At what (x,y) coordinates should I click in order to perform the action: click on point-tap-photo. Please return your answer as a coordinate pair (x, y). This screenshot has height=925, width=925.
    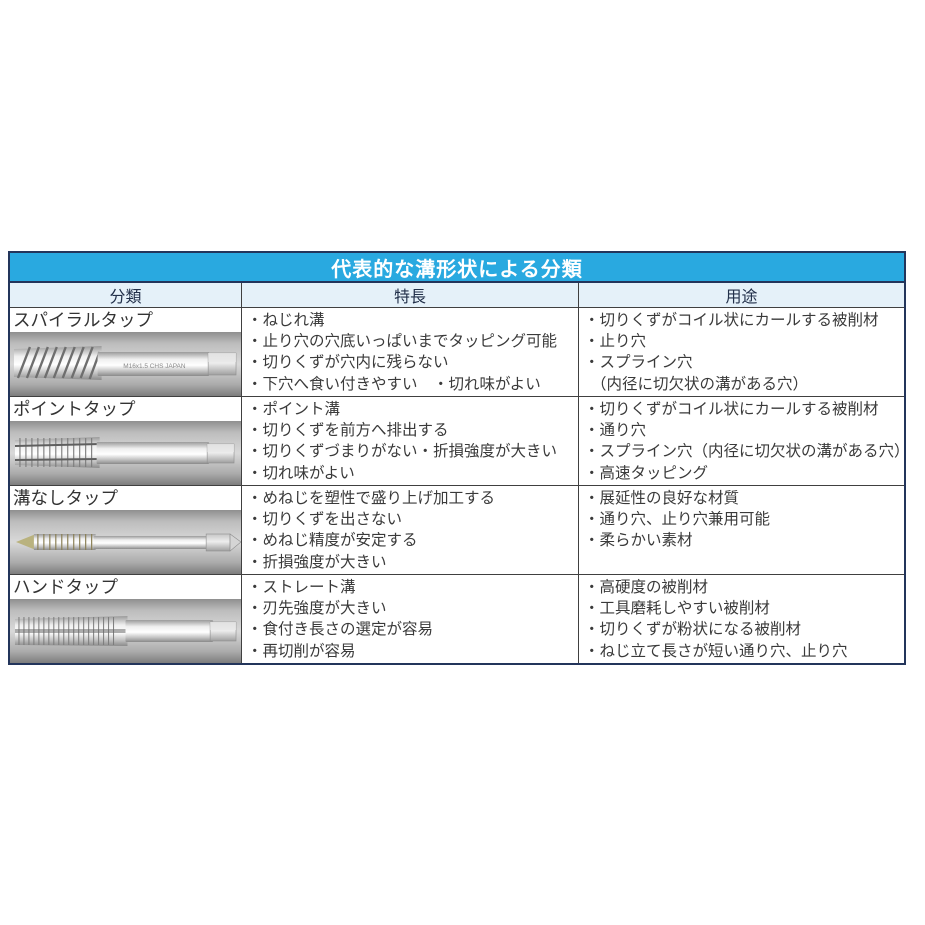
    Looking at the image, I should click on (125, 453).